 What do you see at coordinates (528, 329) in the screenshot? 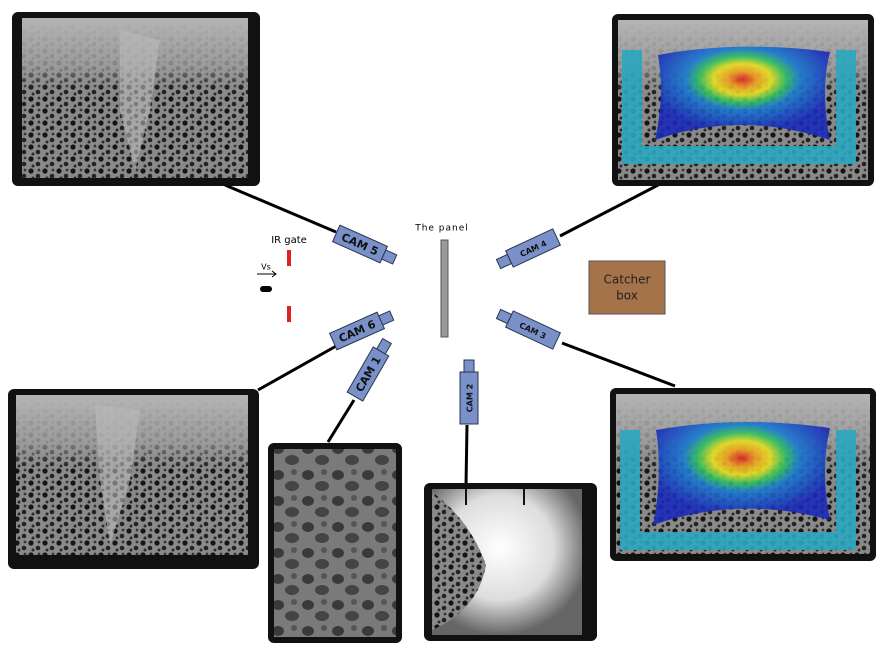
I see `camera: CAM 3` at bounding box center [528, 329].